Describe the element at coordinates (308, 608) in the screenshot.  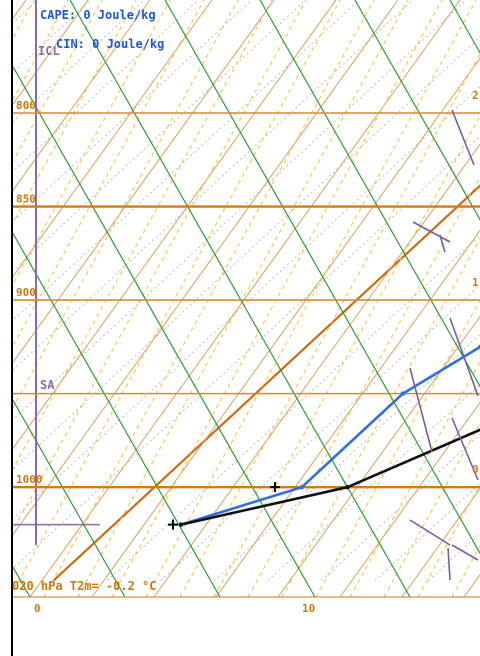
I see `x-tick-label: 10` at that location.